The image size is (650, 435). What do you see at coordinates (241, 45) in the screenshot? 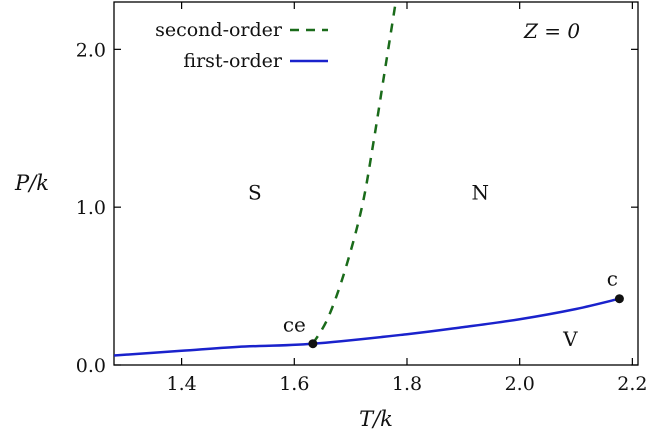
I see `legend: second-order first-order` at bounding box center [241, 45].